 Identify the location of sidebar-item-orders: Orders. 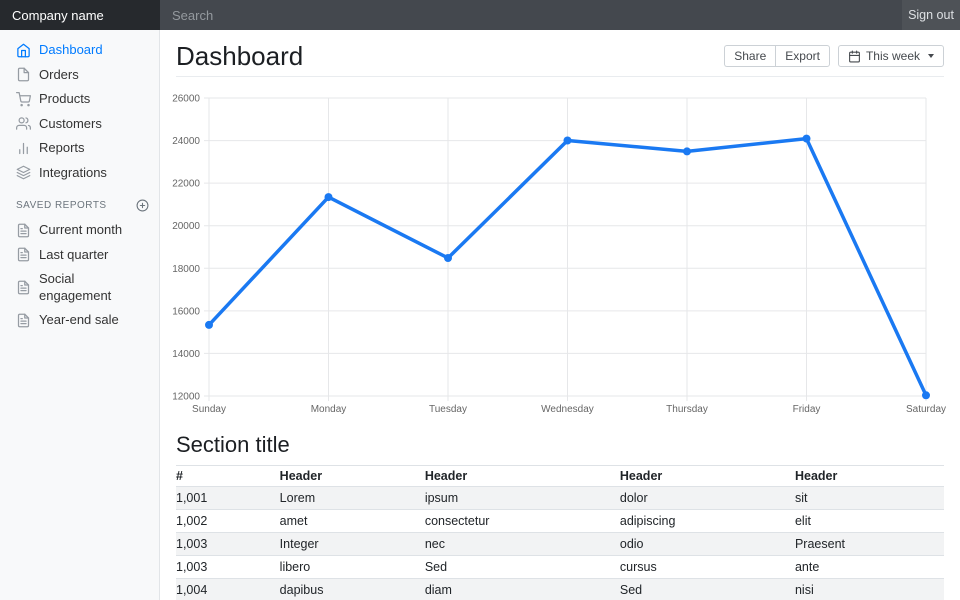
(79, 75).